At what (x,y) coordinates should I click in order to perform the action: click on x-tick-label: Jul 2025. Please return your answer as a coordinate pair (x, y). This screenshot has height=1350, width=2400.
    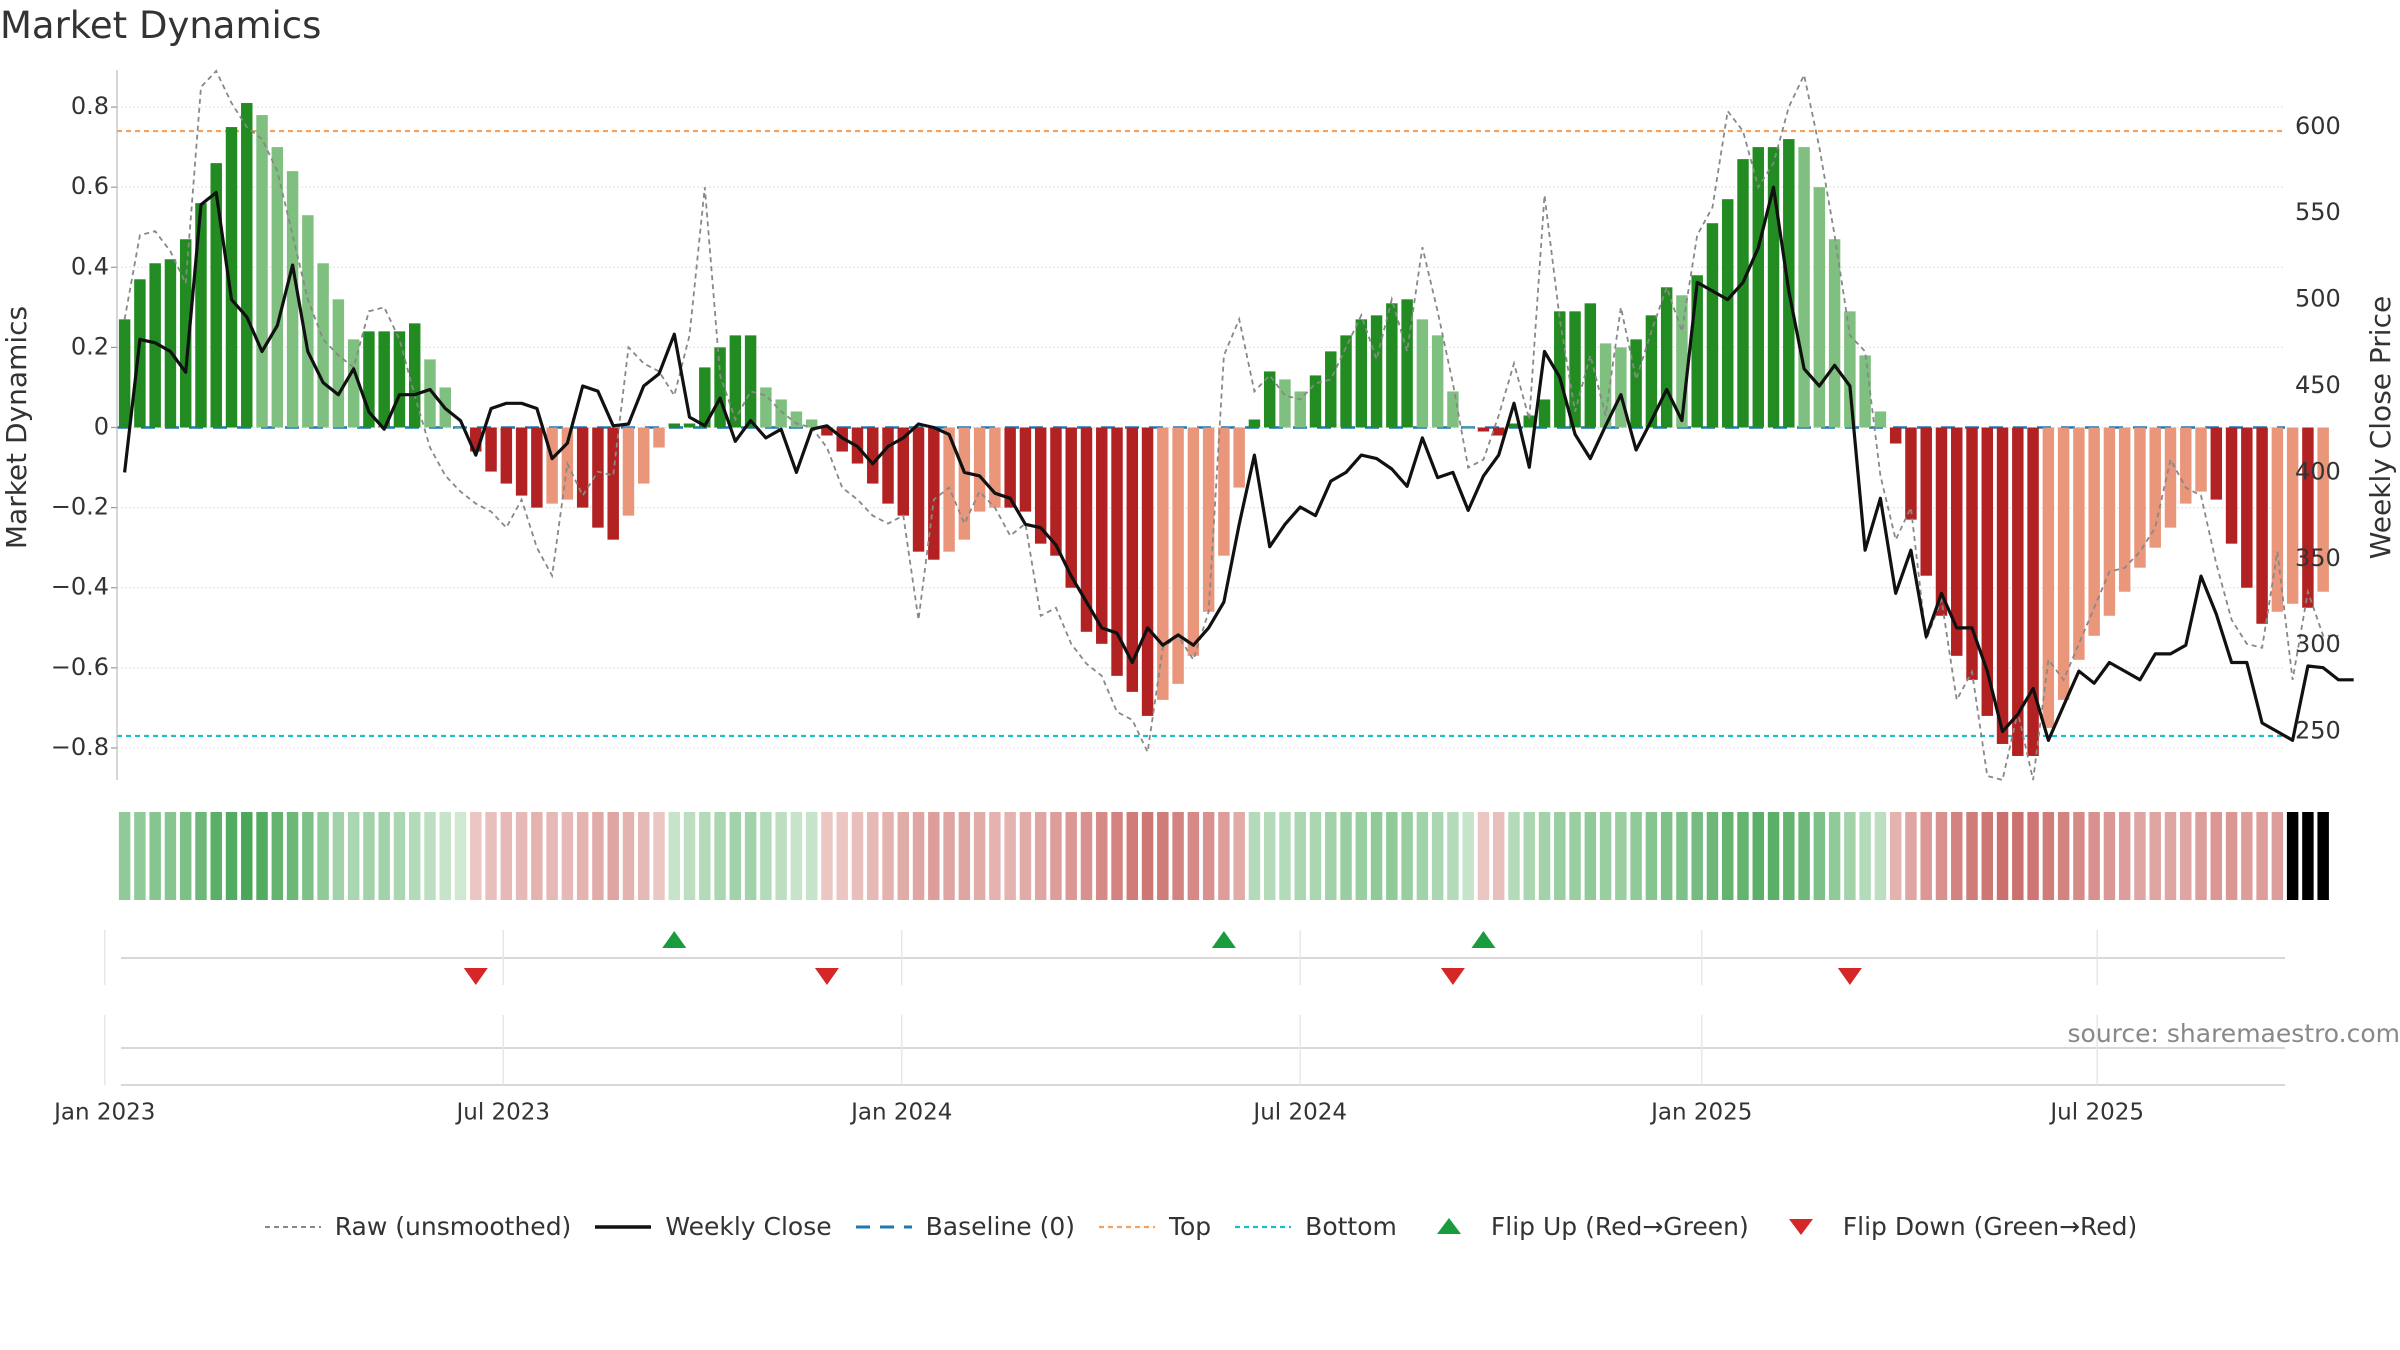
    Looking at the image, I should click on (2096, 1113).